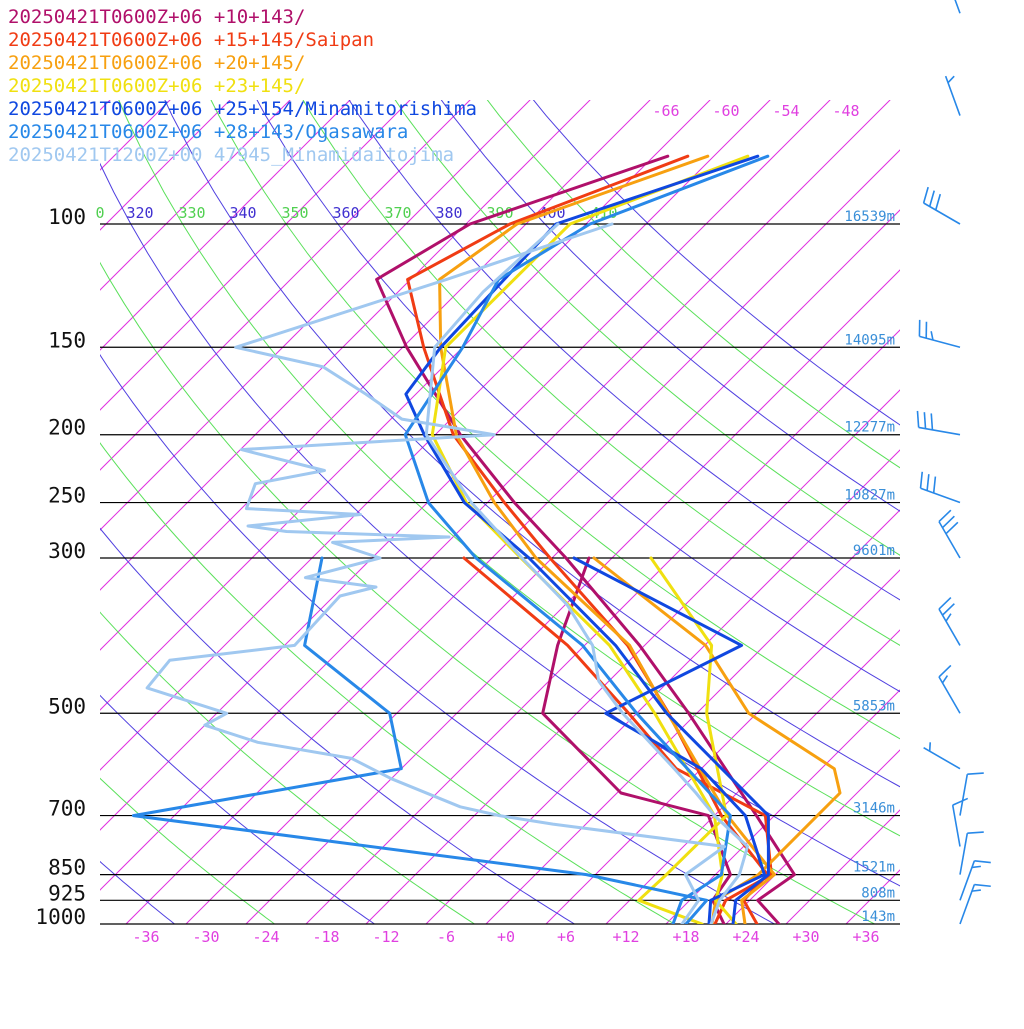 This screenshot has height=1029, width=1024. Describe the element at coordinates (397, 213) in the screenshot. I see `theta-label: 370` at that location.